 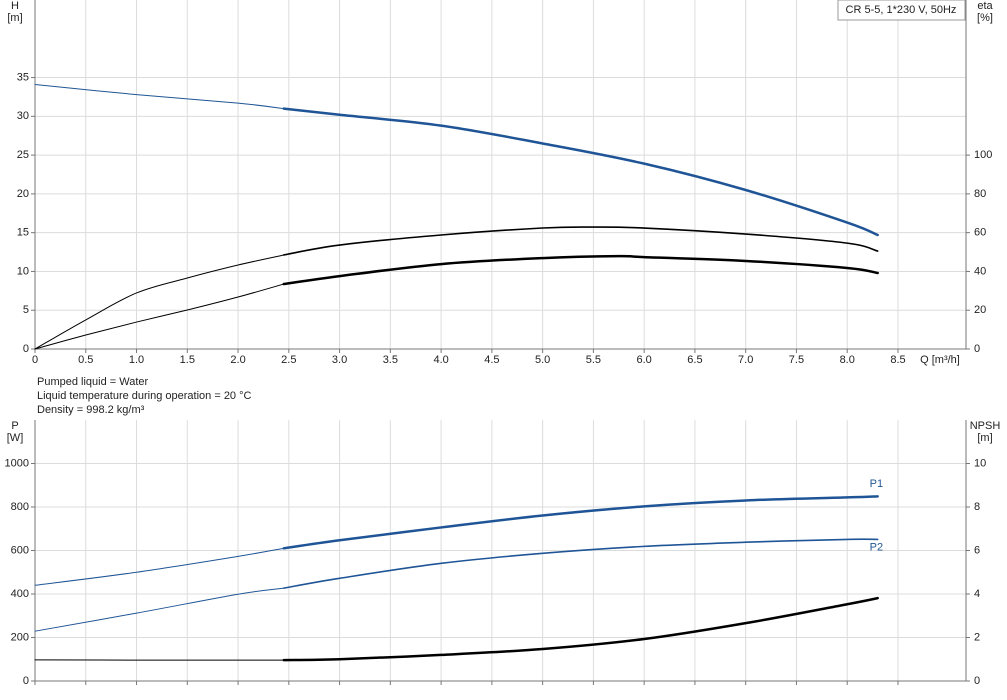 I want to click on y-axis-label: P, so click(x=14, y=426).